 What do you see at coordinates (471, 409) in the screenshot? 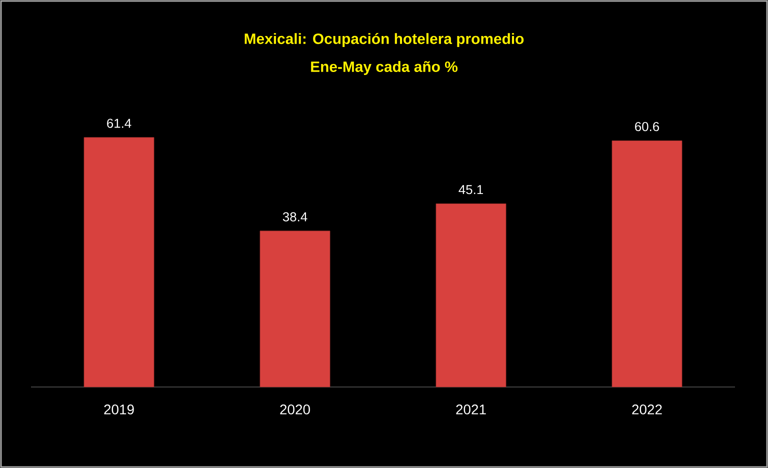
I see `x-tick-label: 2021` at bounding box center [471, 409].